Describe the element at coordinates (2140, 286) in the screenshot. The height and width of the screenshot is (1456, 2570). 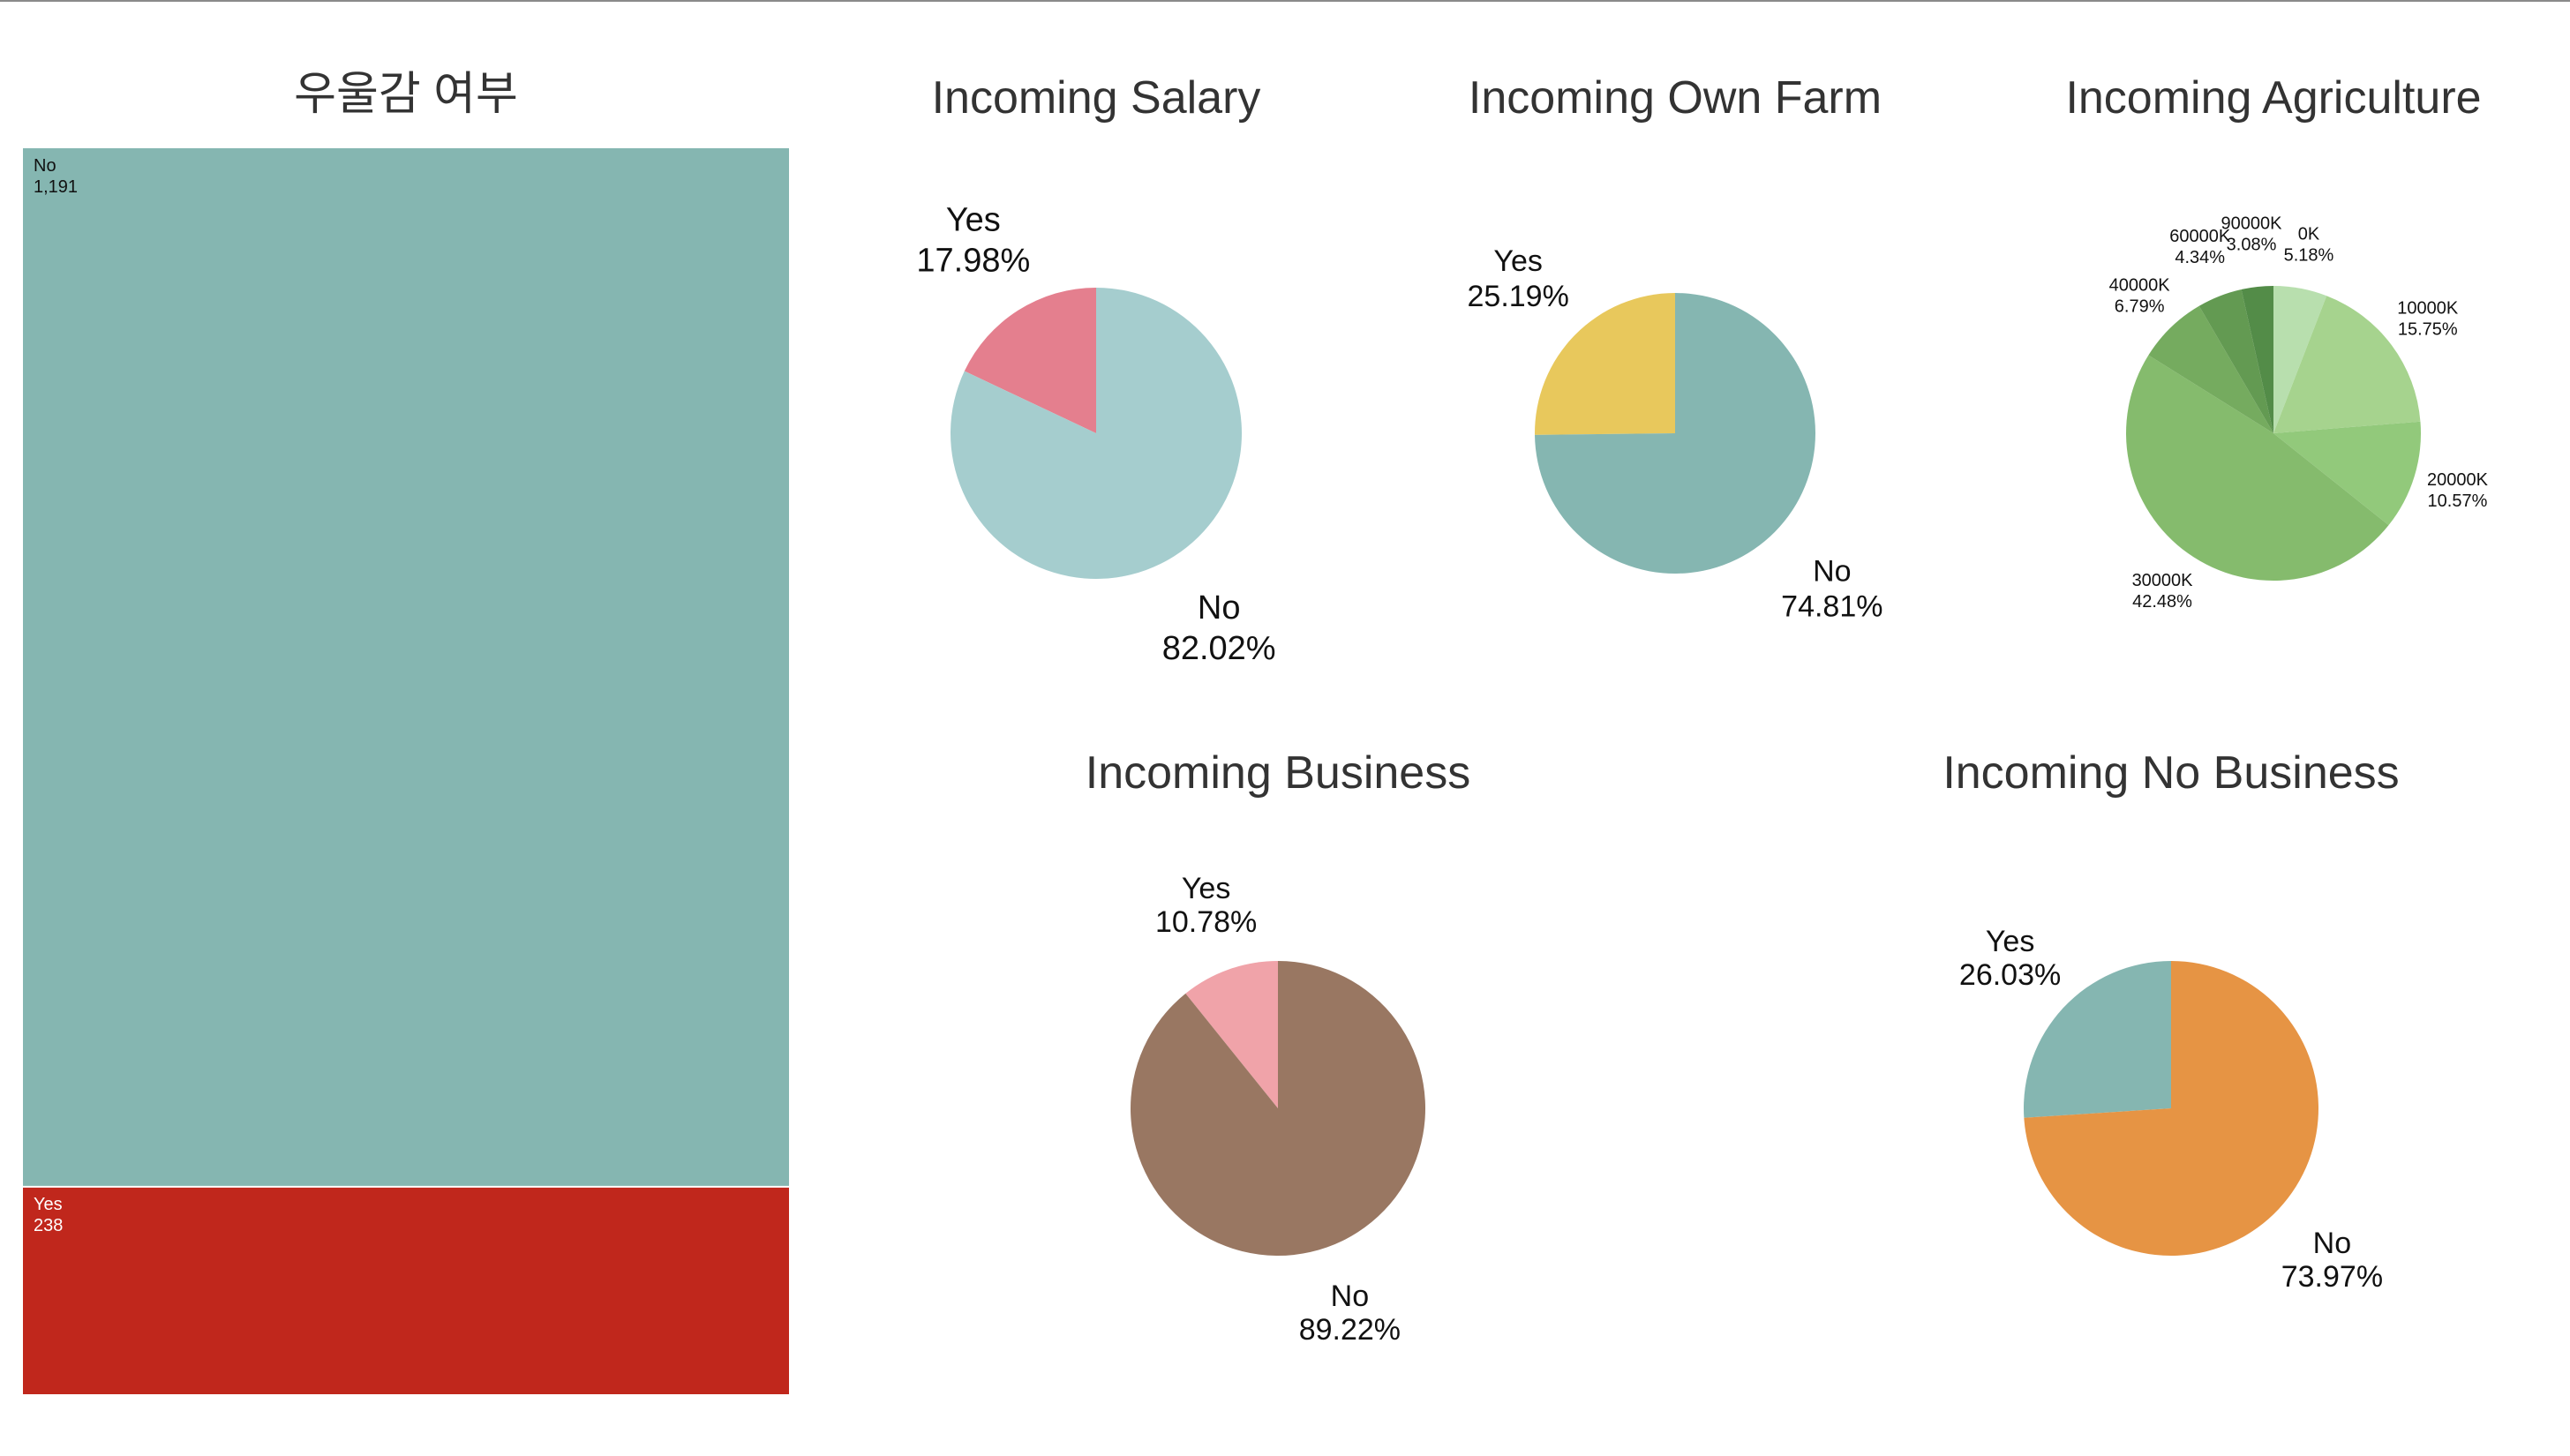
I see `incoming-agriculture-label-40000k: 40000K` at that location.